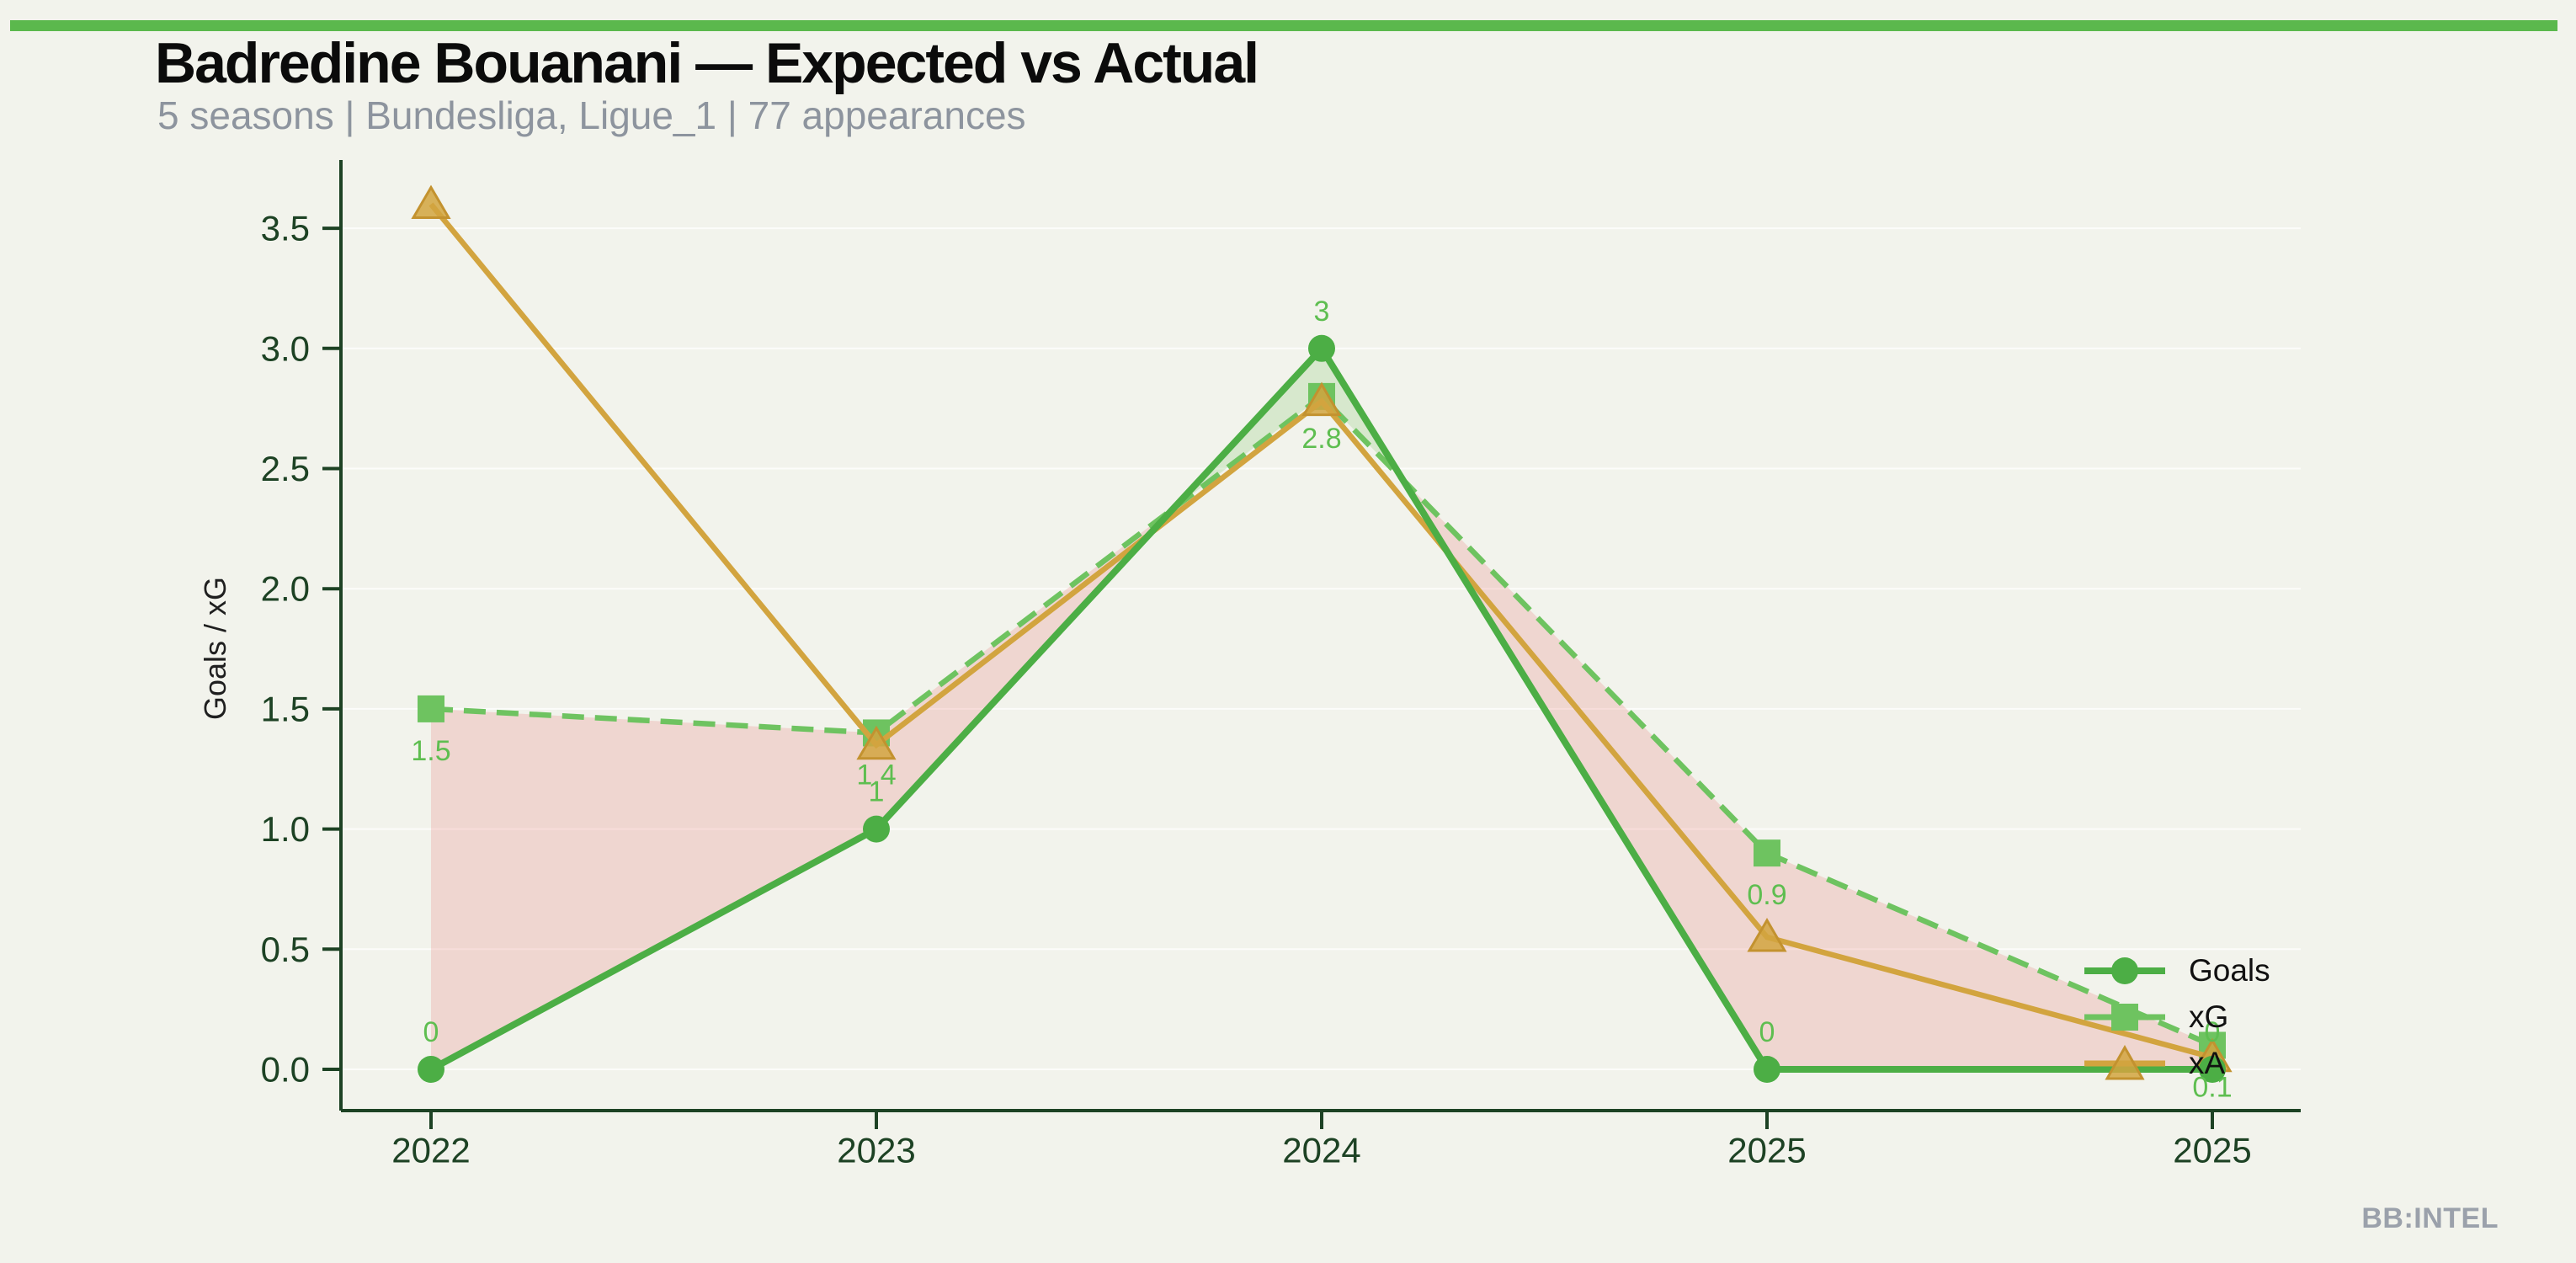 The image size is (2576, 1263). What do you see at coordinates (876, 1150) in the screenshot?
I see `x-tick-label: 2023` at bounding box center [876, 1150].